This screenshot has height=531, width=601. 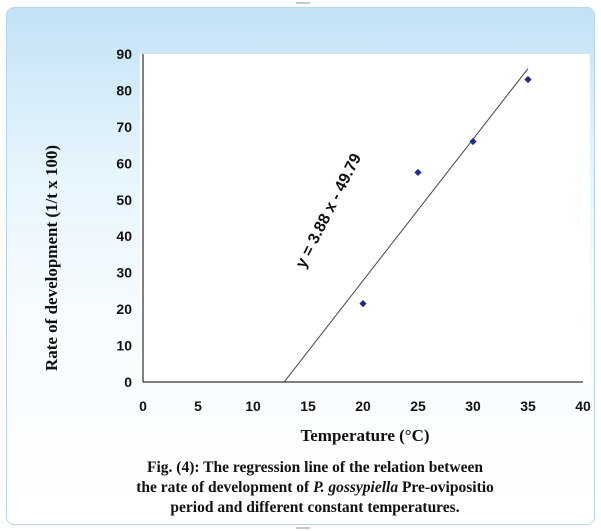 What do you see at coordinates (198, 406) in the screenshot?
I see `x-tick-label: 5` at bounding box center [198, 406].